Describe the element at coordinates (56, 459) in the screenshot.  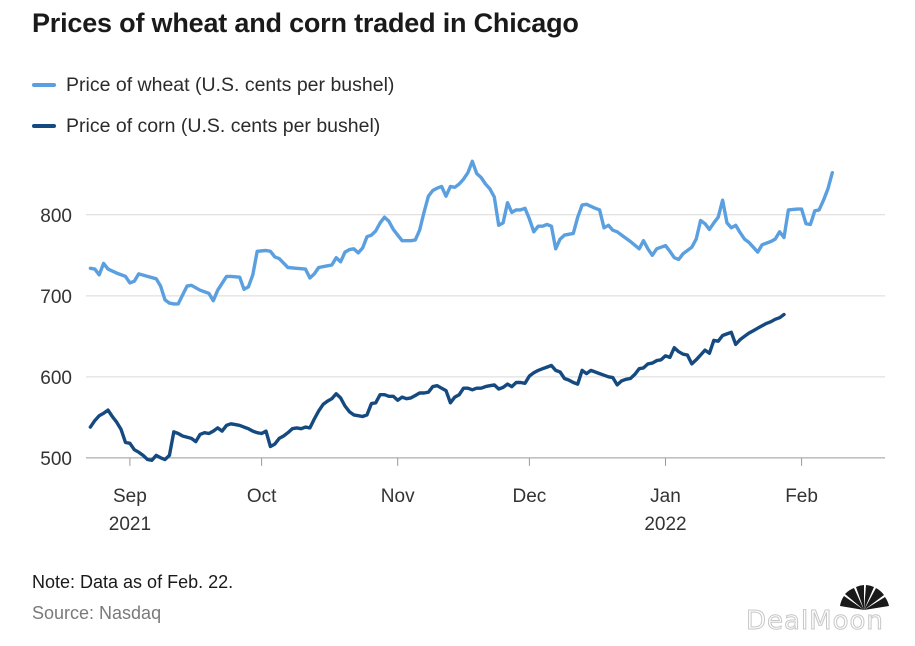
I see `y-tick-label-500: 500` at that location.